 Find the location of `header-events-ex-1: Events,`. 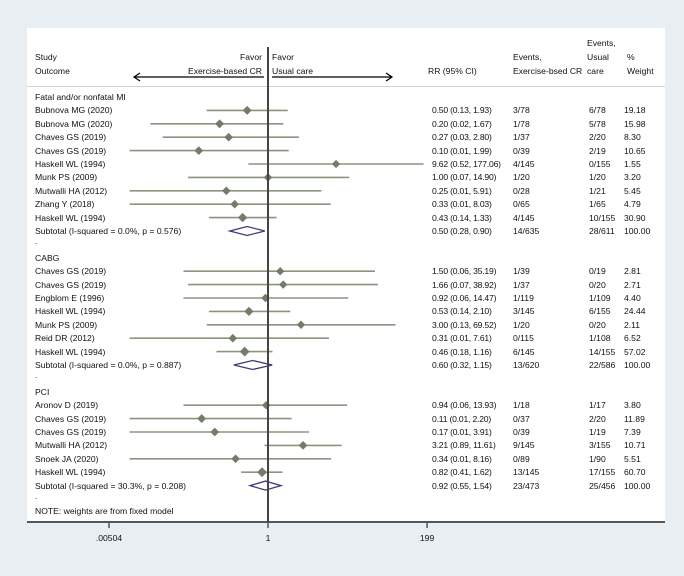

header-events-ex-1: Events, is located at coordinates (527, 57).